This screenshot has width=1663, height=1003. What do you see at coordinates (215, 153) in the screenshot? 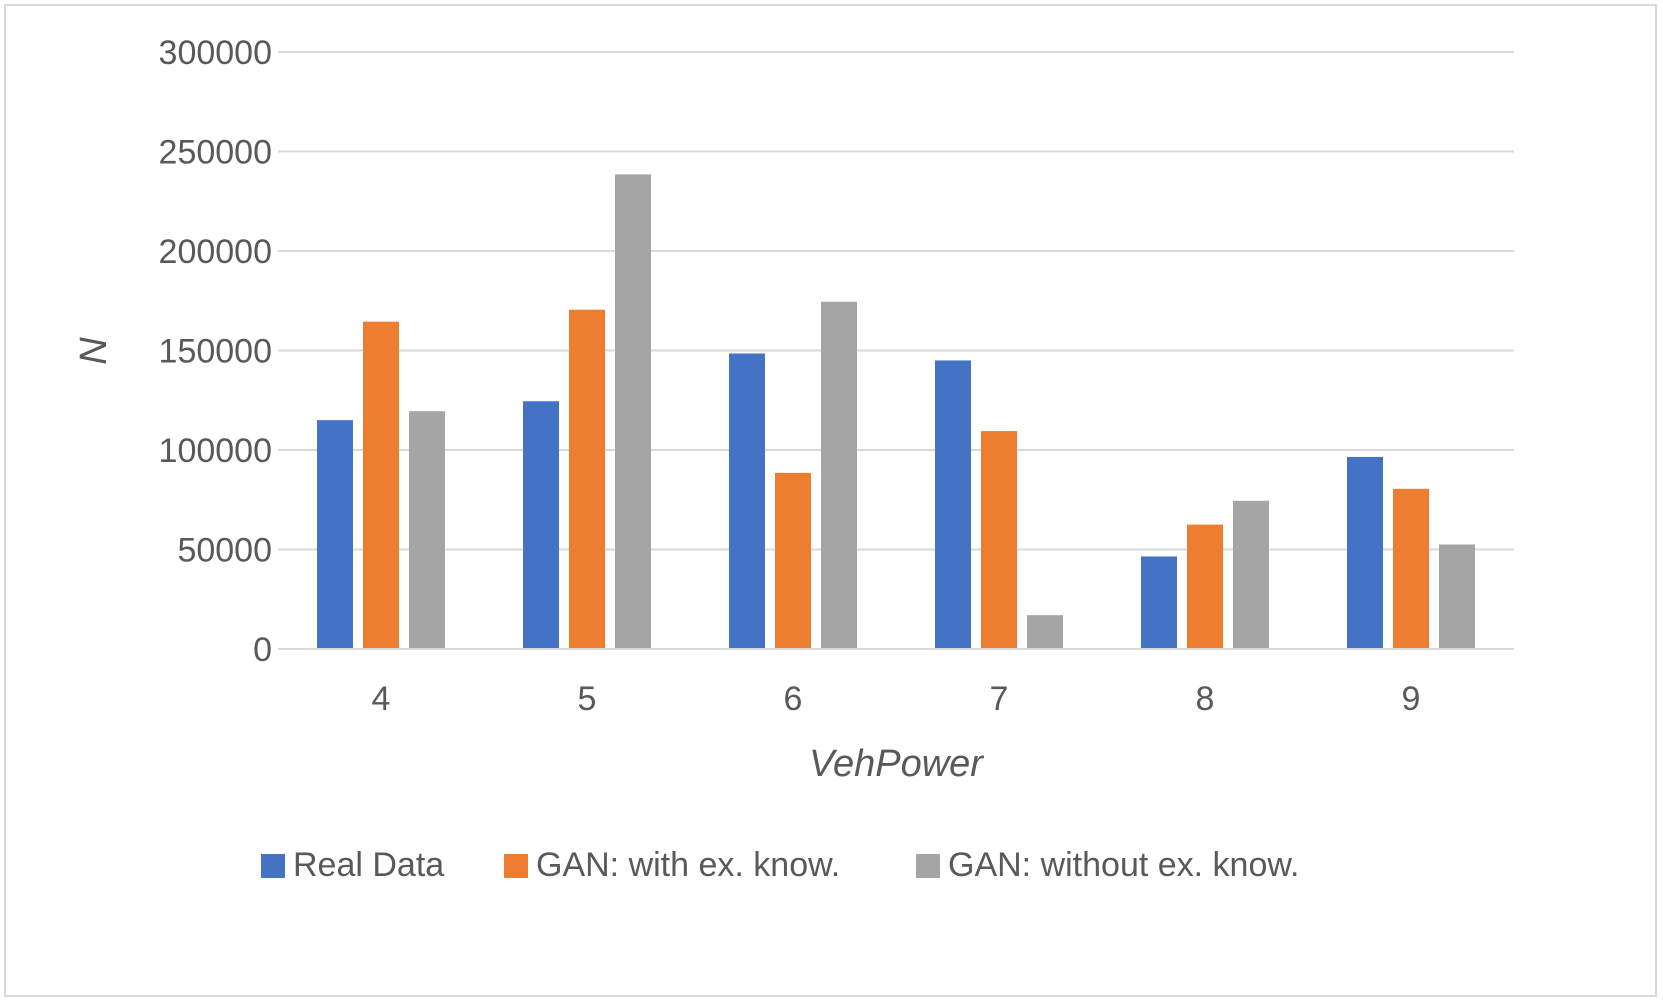
I see `y-tick-label: 250000` at bounding box center [215, 153].